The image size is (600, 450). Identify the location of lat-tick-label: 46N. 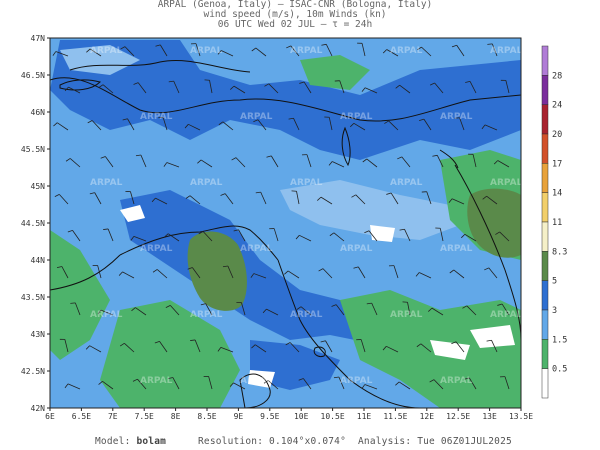
(38, 112).